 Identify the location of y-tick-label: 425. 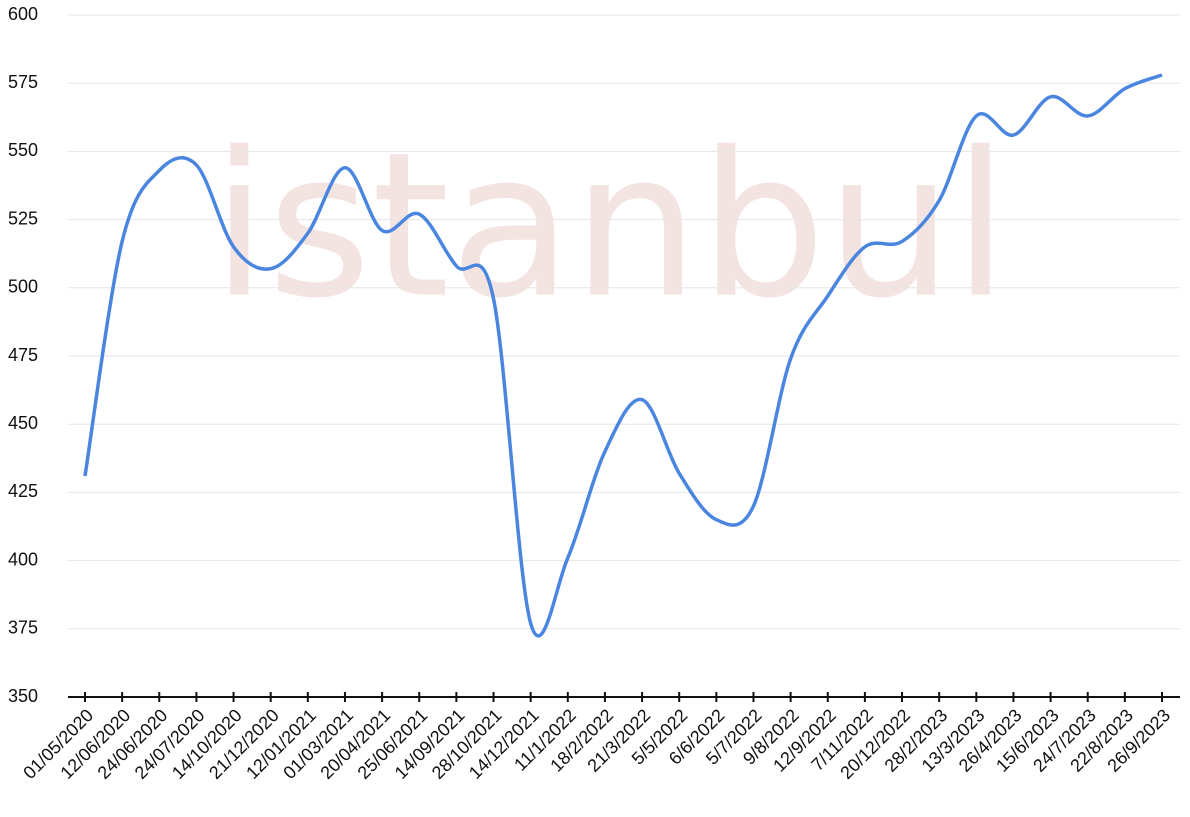
(23, 491).